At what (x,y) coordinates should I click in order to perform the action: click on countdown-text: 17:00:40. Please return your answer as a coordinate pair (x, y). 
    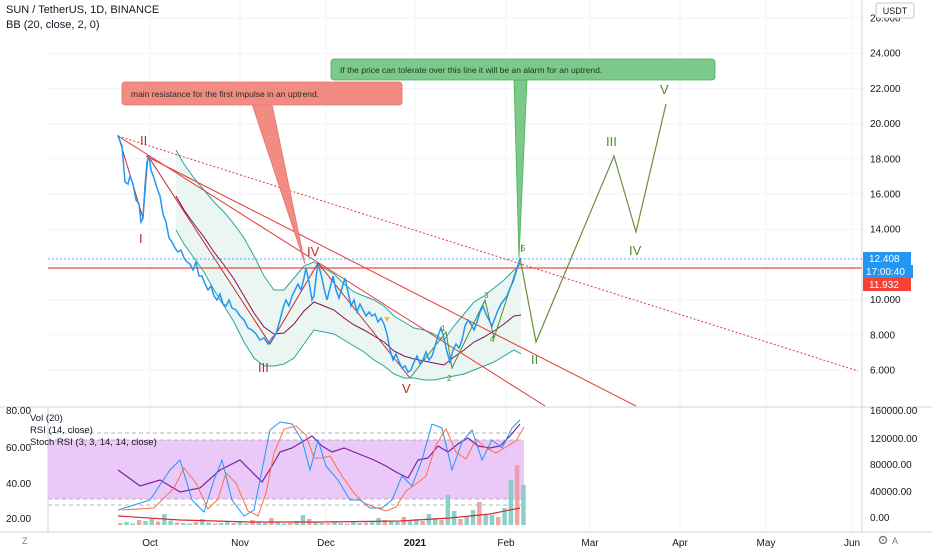
    Looking at the image, I should click on (885, 272).